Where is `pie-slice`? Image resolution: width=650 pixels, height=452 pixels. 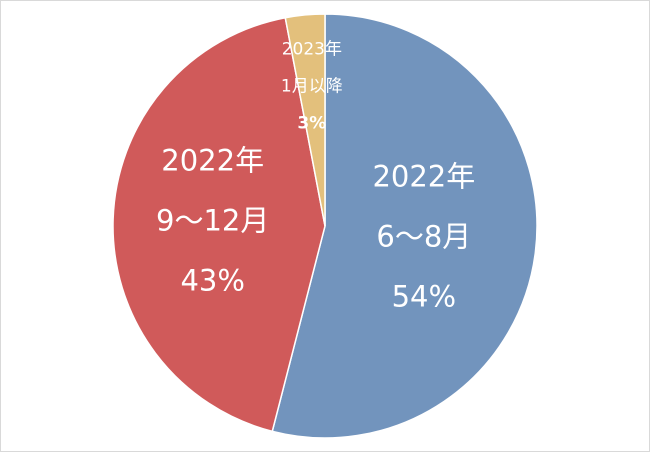 pie-slice is located at coordinates (305, 120).